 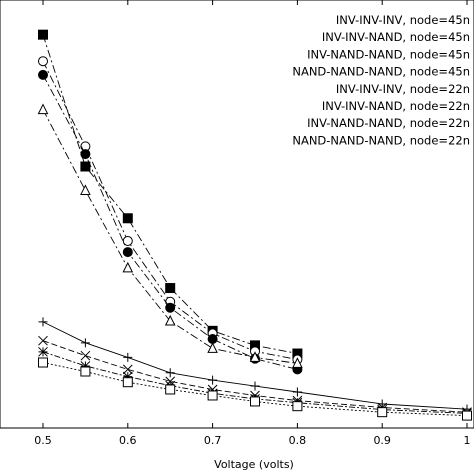 I want to click on x-tick-label: 0.5, so click(x=43, y=440).